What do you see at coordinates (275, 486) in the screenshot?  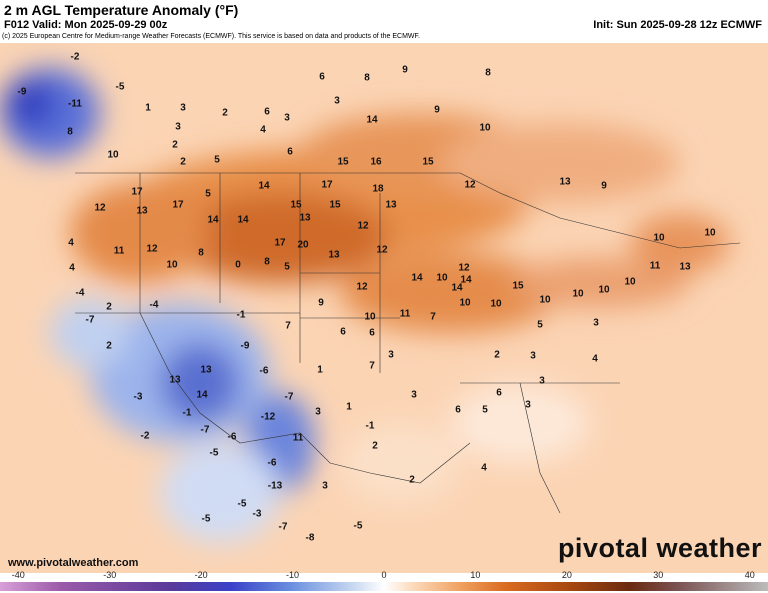 I see `anomaly-label: -13` at bounding box center [275, 486].